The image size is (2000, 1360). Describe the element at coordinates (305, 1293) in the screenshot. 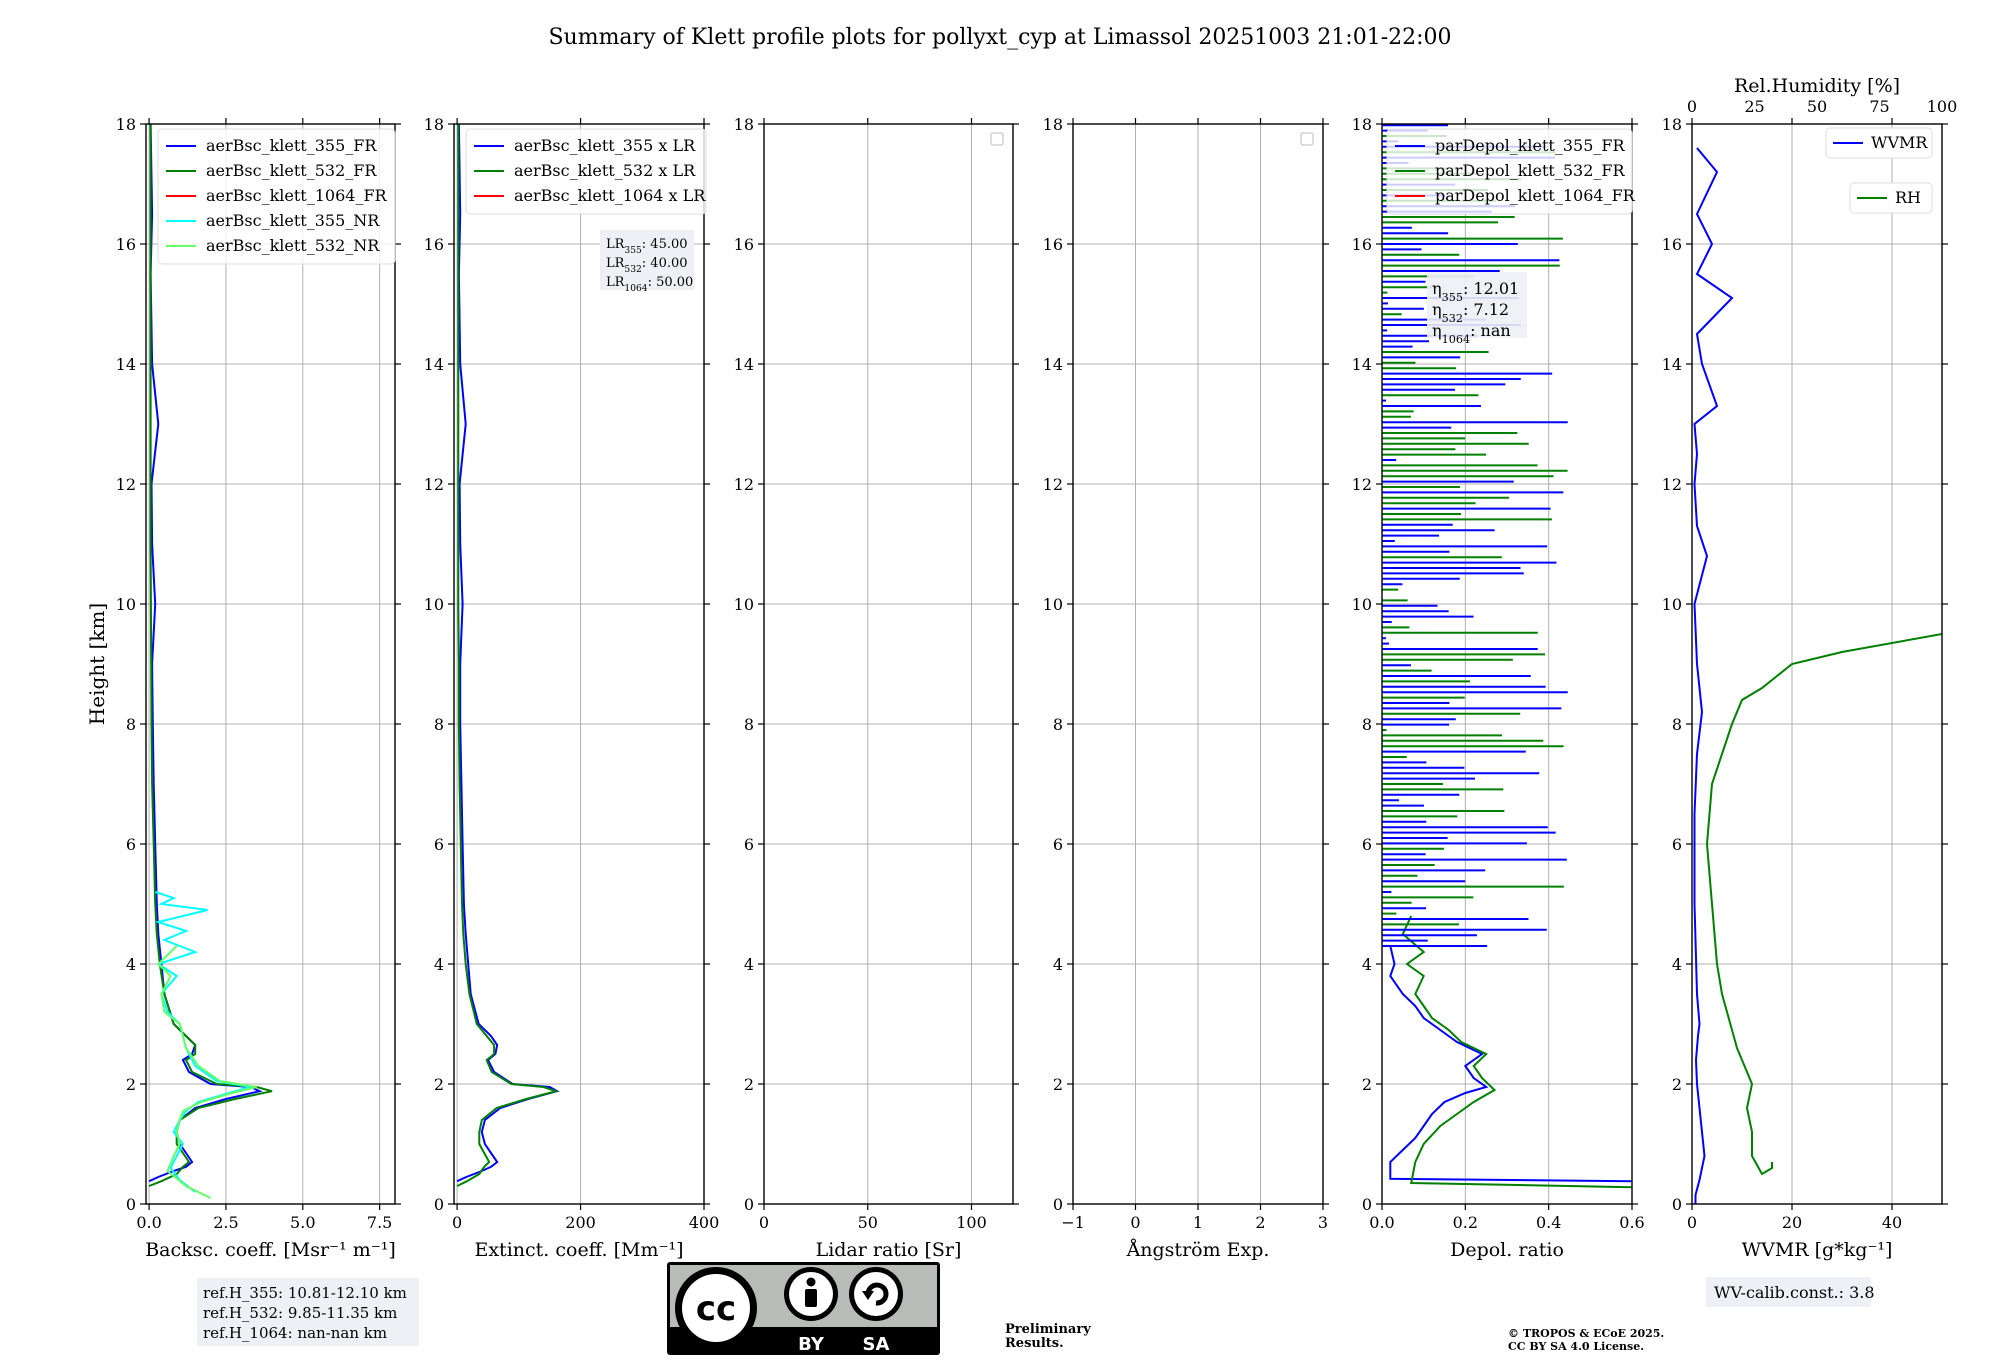

I see `ref-height-355: ref.H_355: 10.81-12.10 km` at that location.